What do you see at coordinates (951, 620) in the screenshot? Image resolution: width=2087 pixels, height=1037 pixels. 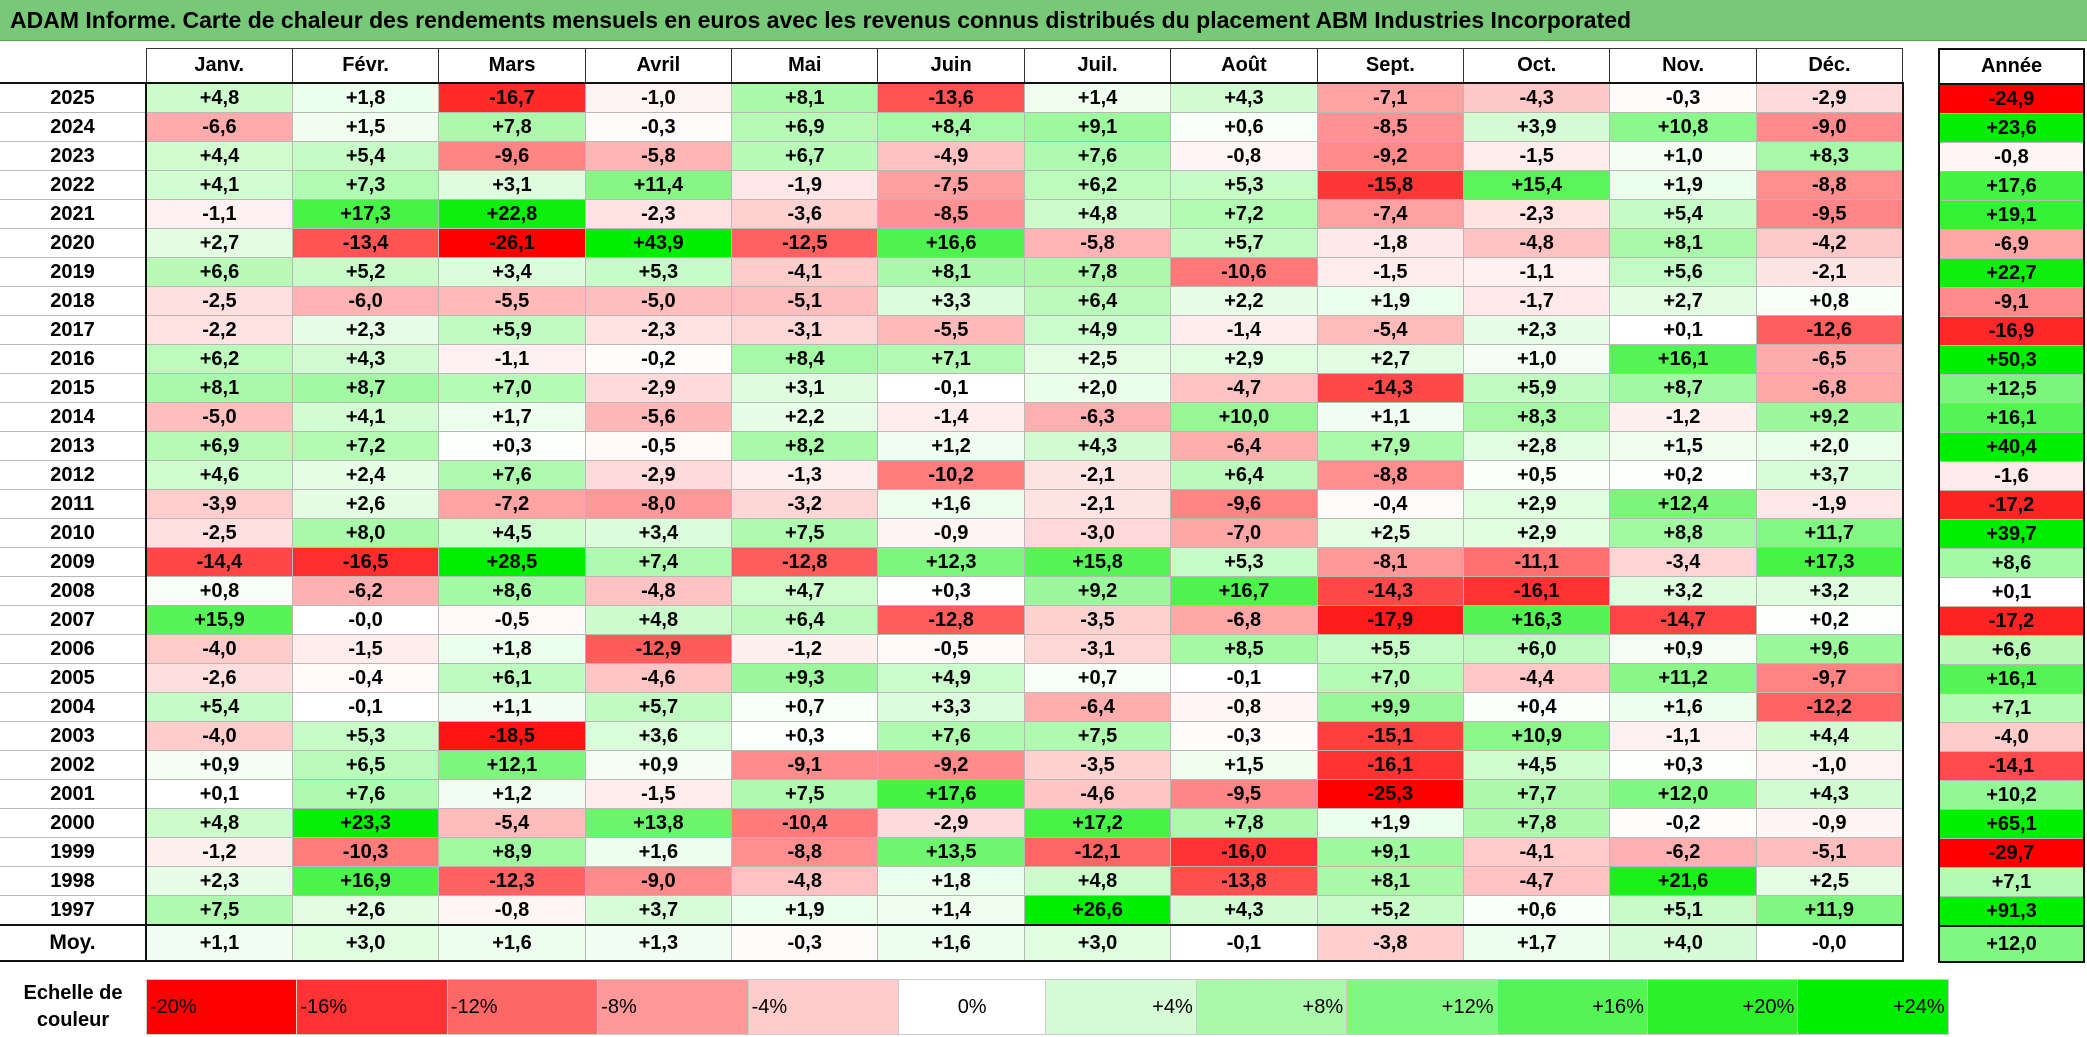 I see `heatmap-cell: -12,8` at bounding box center [951, 620].